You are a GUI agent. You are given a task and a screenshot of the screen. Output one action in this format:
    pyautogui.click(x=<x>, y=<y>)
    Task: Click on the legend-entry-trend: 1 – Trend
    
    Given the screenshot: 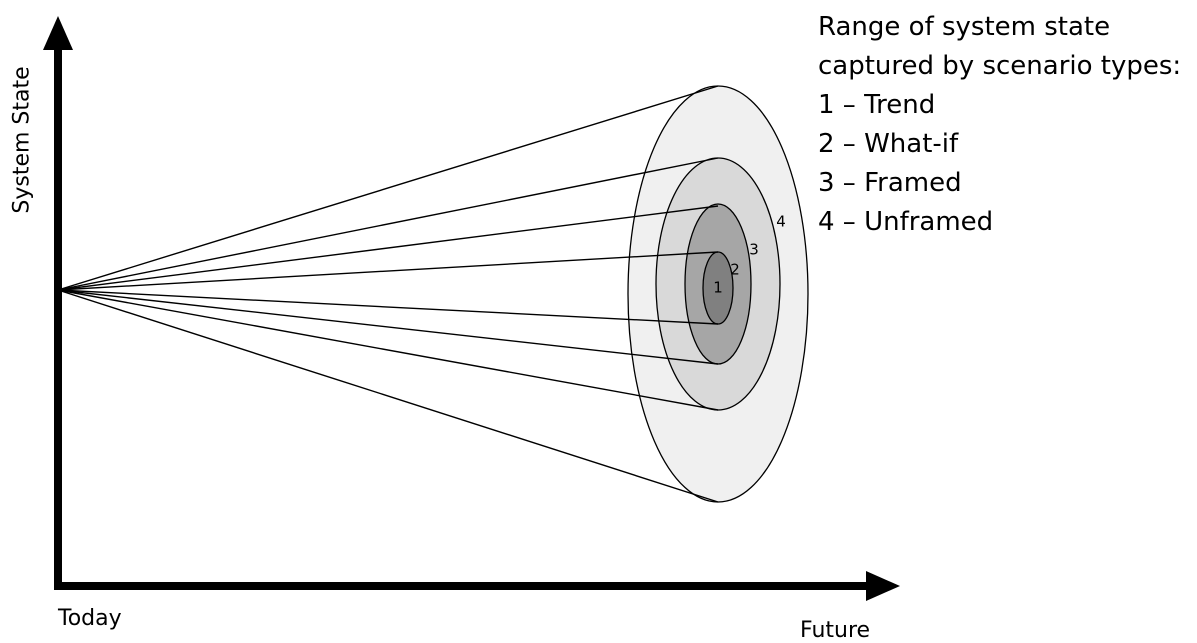 What is the action you would take?
    pyautogui.click(x=877, y=105)
    